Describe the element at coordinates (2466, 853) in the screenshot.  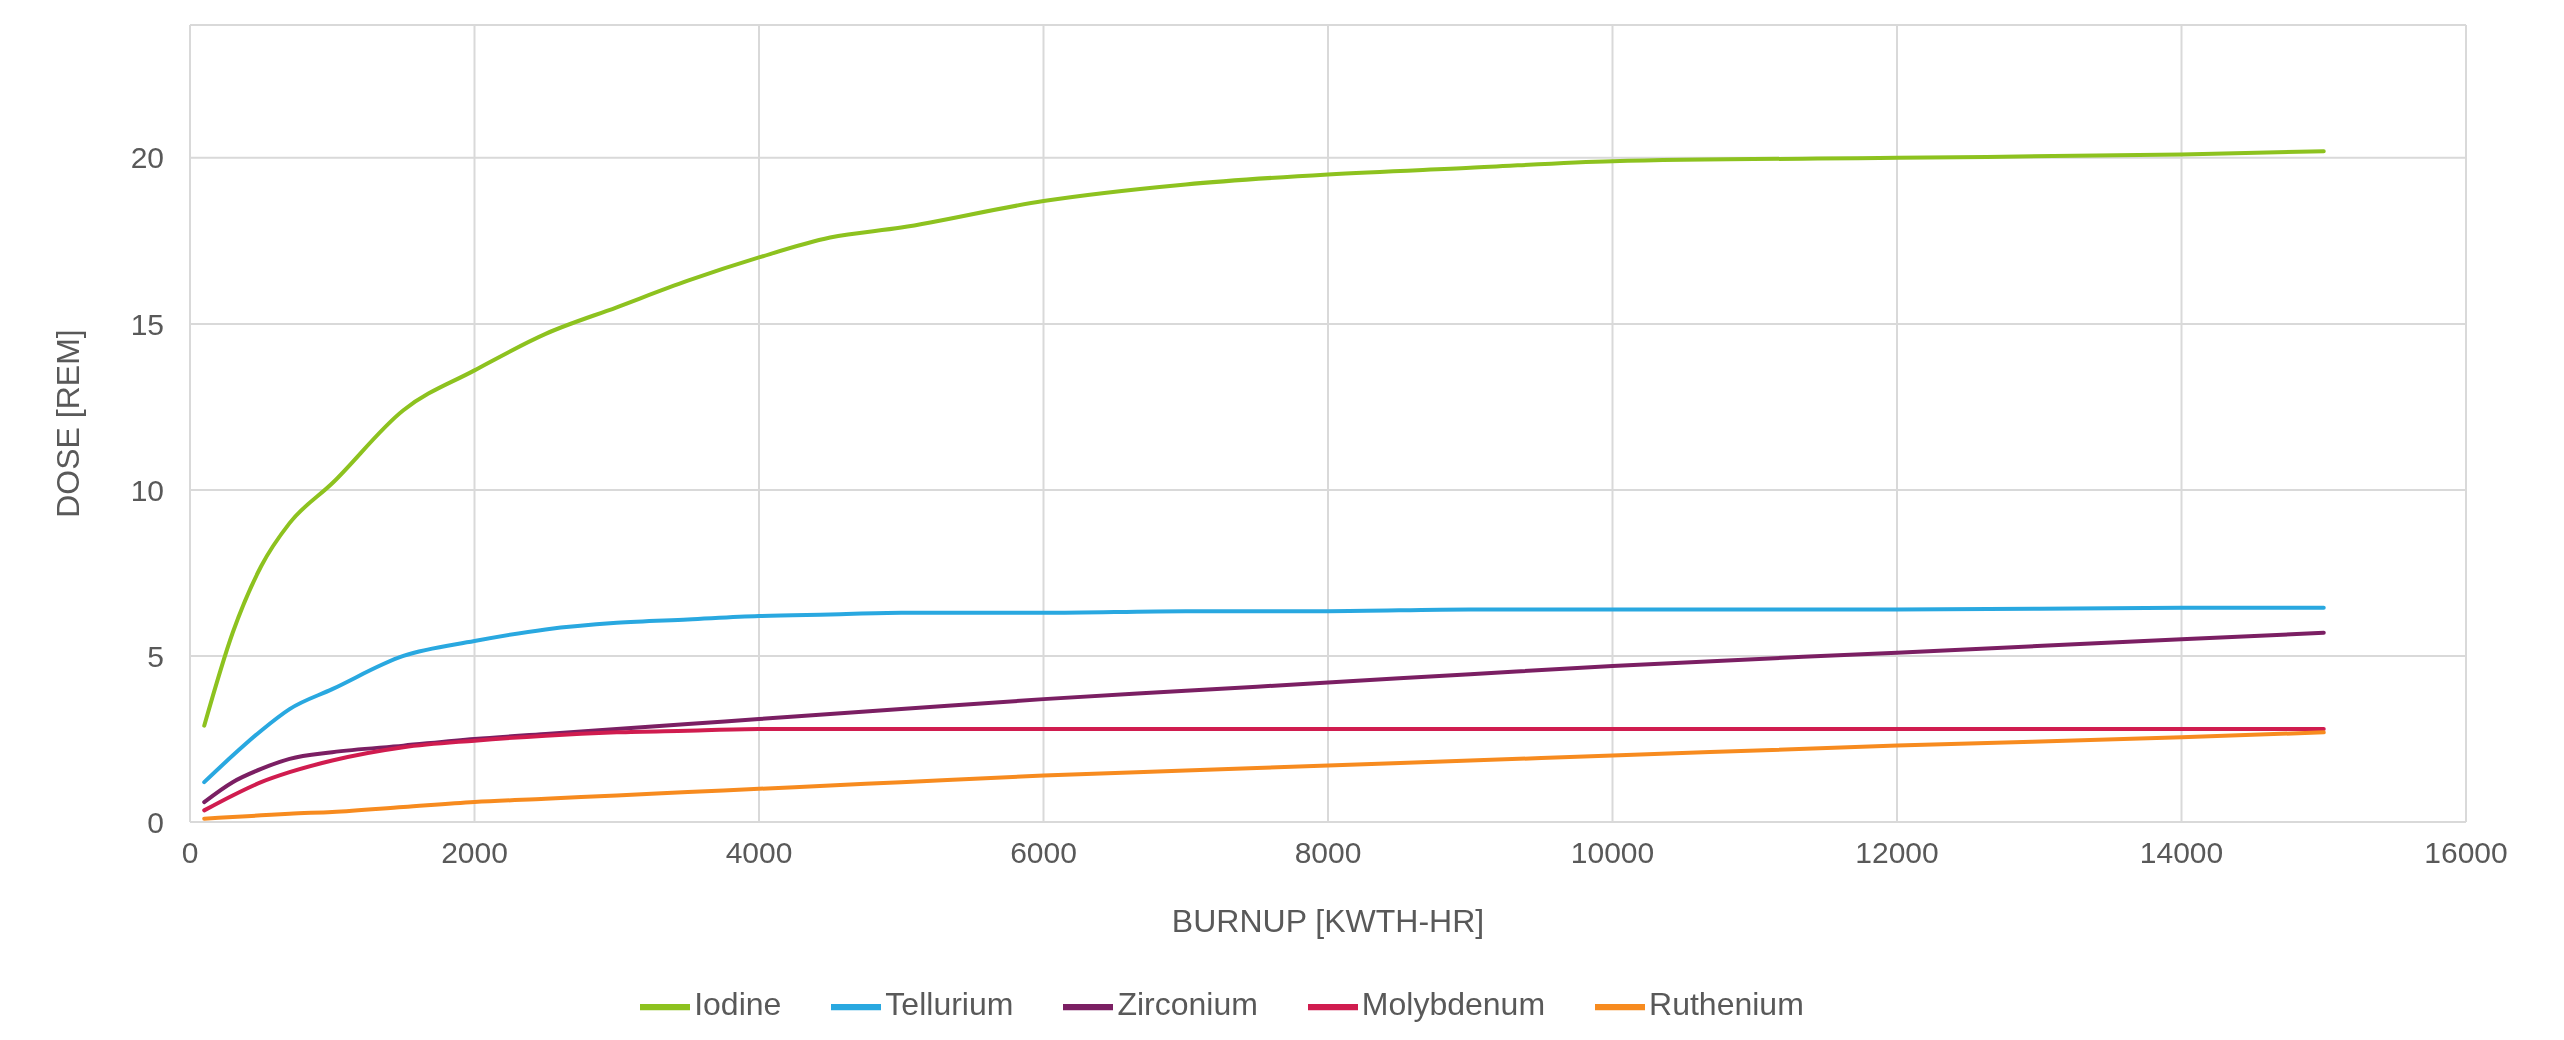
I see `x-tick-label: 16000` at that location.